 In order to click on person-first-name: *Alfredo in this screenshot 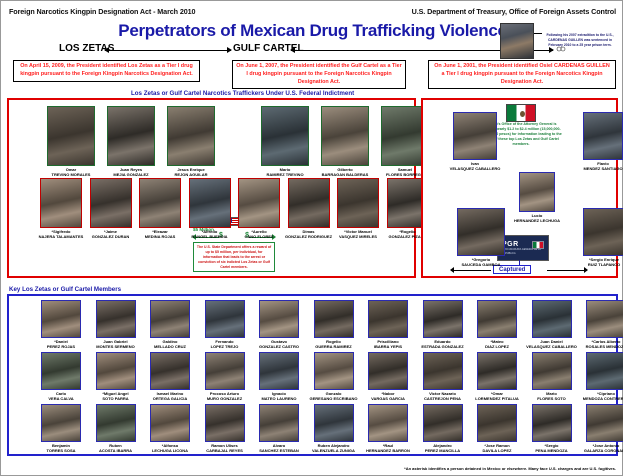, I will do `click(209, 231)`.